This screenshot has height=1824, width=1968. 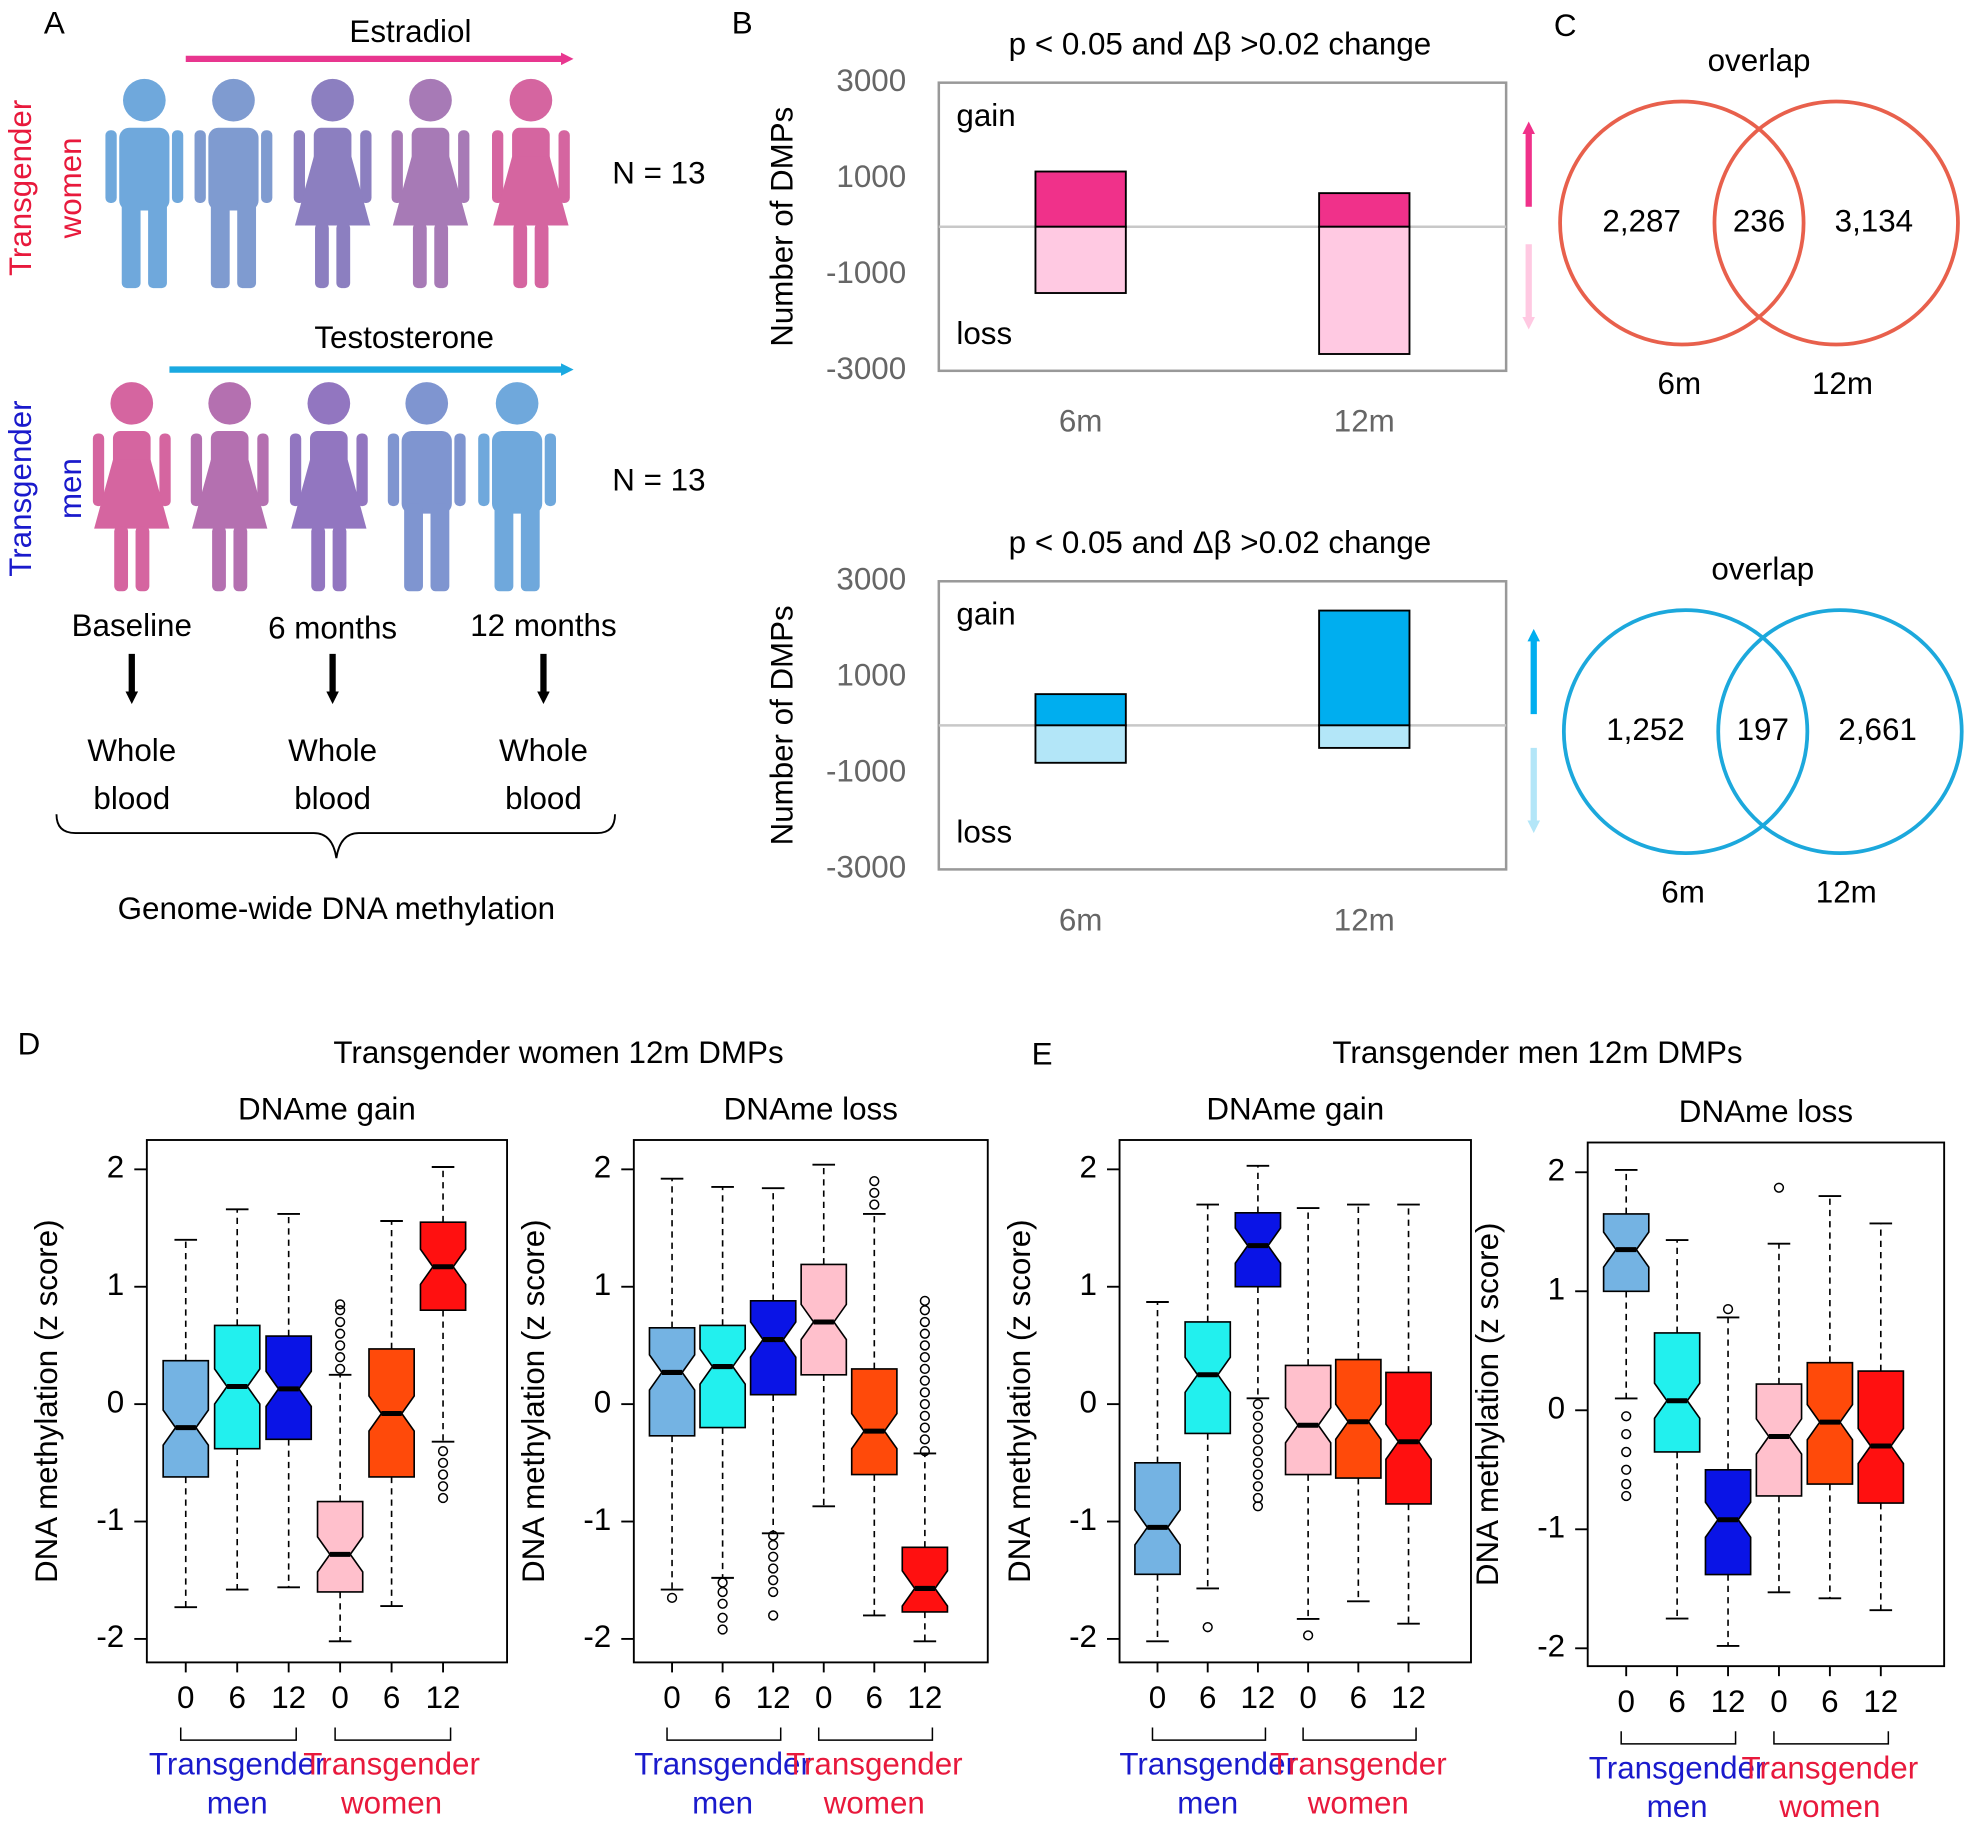 I want to click on timepoint: Baseline, so click(x=132, y=625).